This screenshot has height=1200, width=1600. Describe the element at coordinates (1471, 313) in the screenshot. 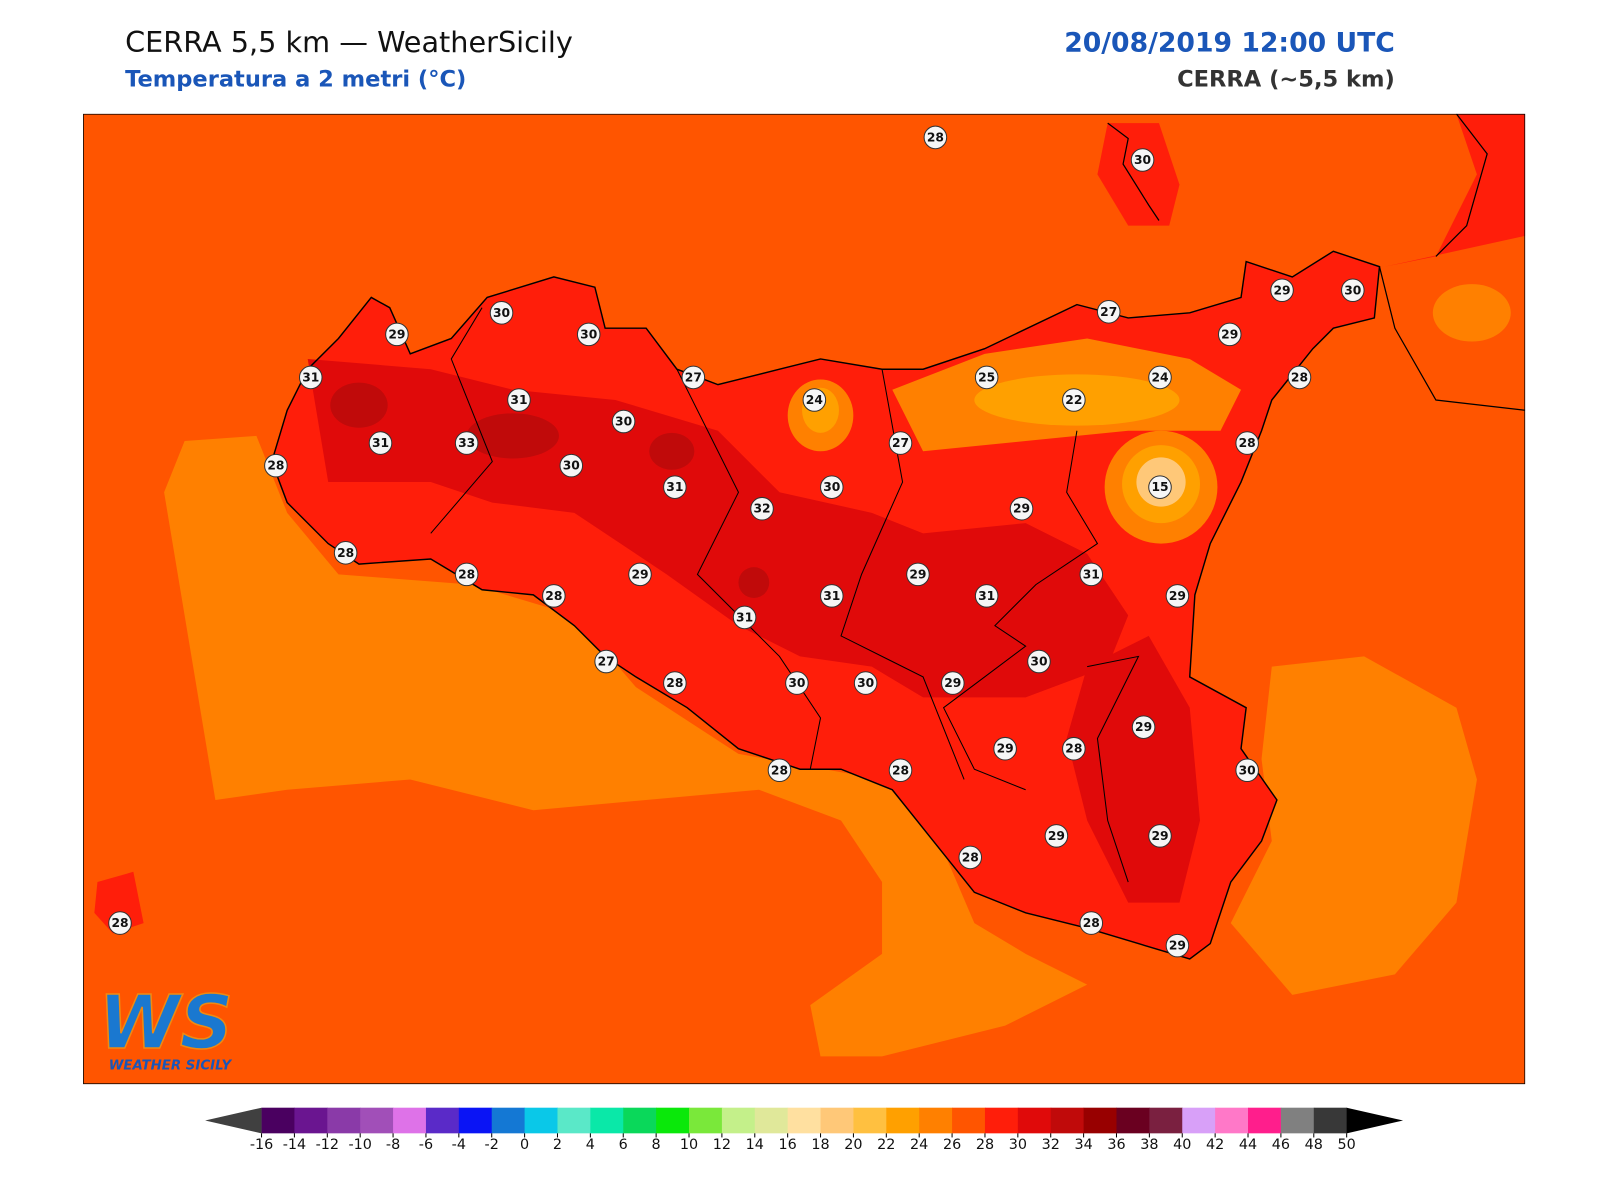

I see `cool-zone` at that location.